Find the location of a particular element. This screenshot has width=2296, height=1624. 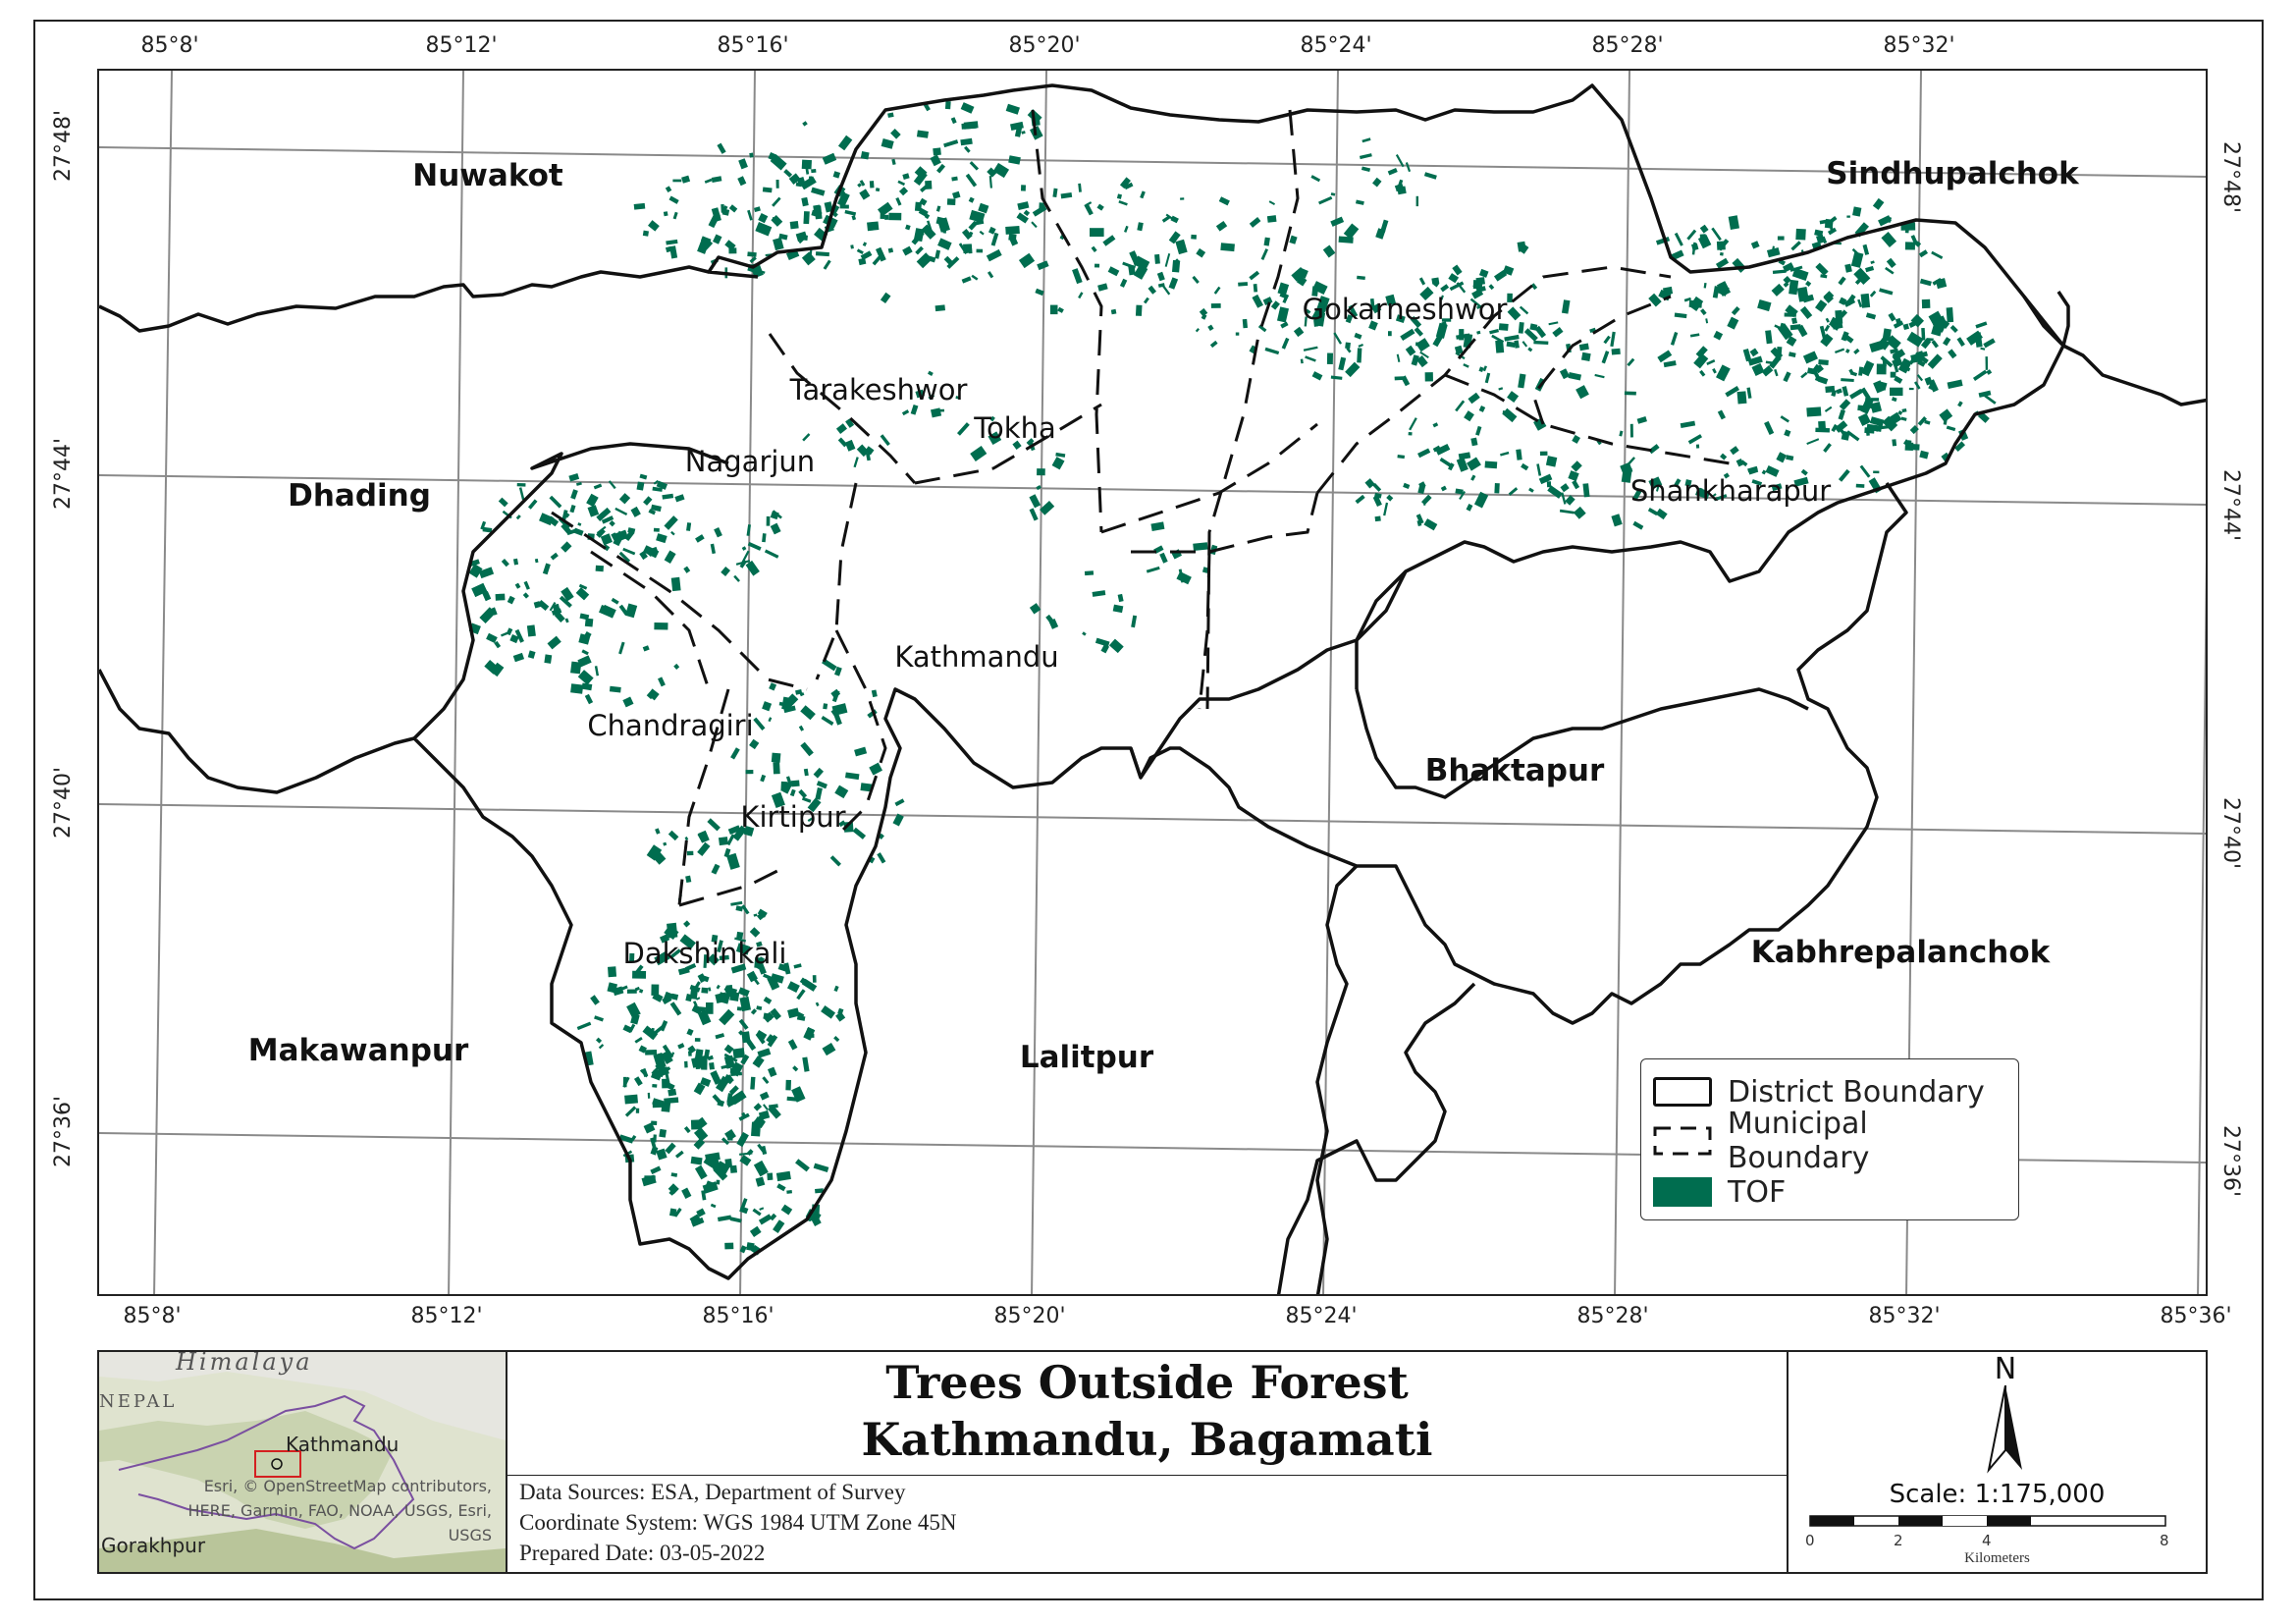

lat-tick-right: 27°48' is located at coordinates (2231, 177).